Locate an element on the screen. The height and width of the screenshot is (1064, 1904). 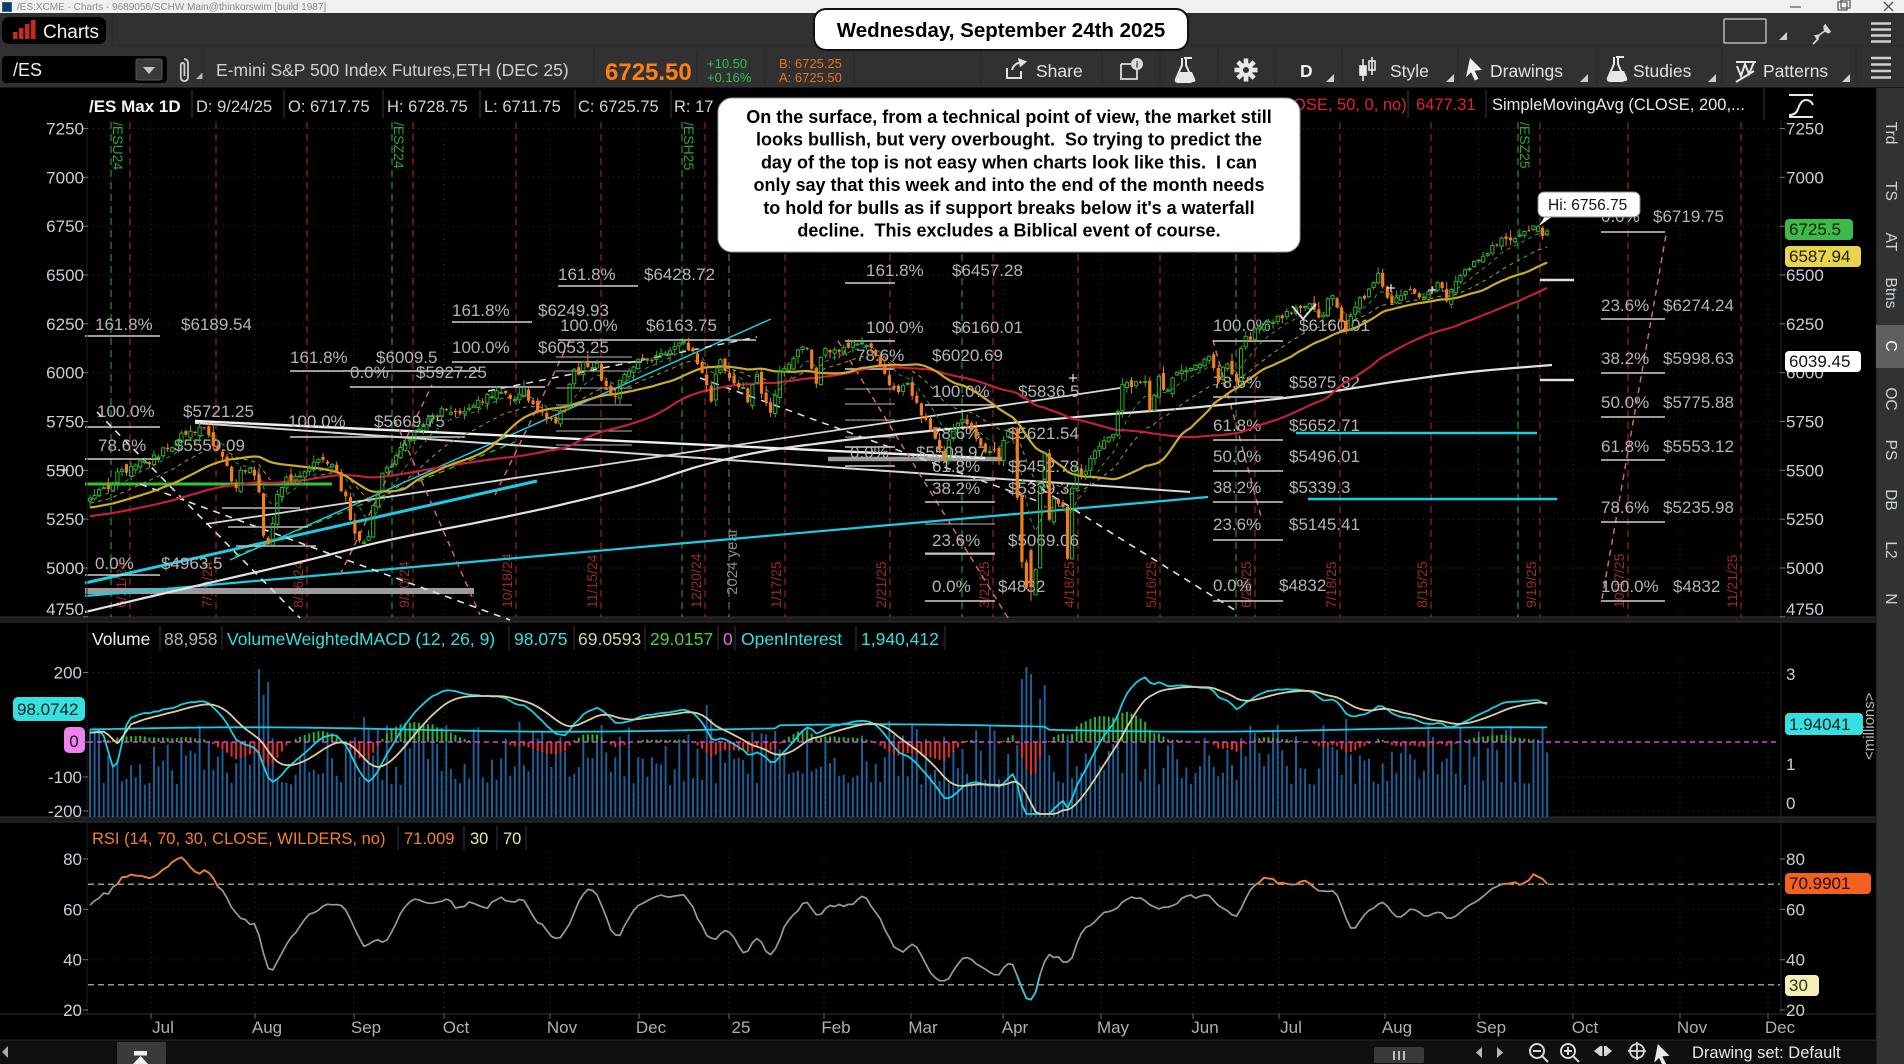
svg-text: 98.075 is located at coordinates (541, 639).